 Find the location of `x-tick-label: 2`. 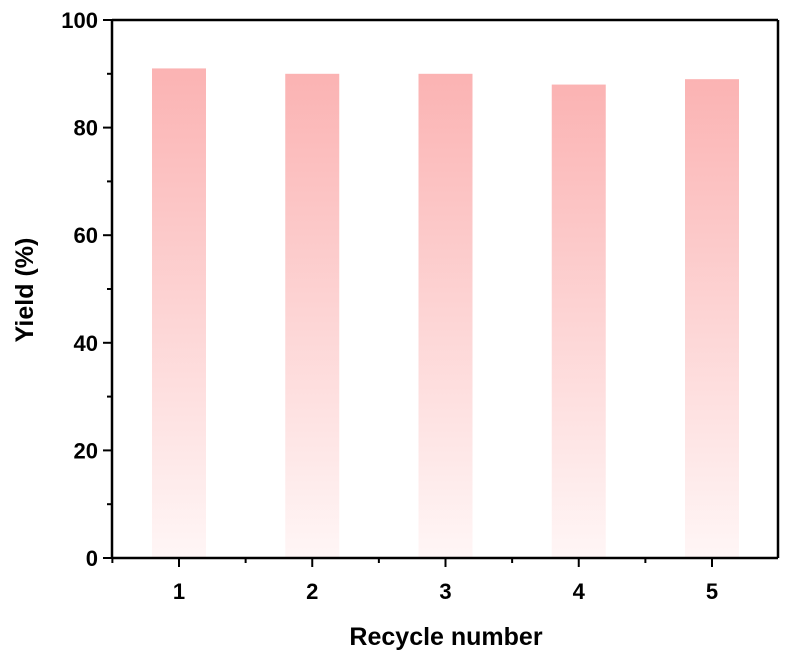

x-tick-label: 2 is located at coordinates (312, 591).